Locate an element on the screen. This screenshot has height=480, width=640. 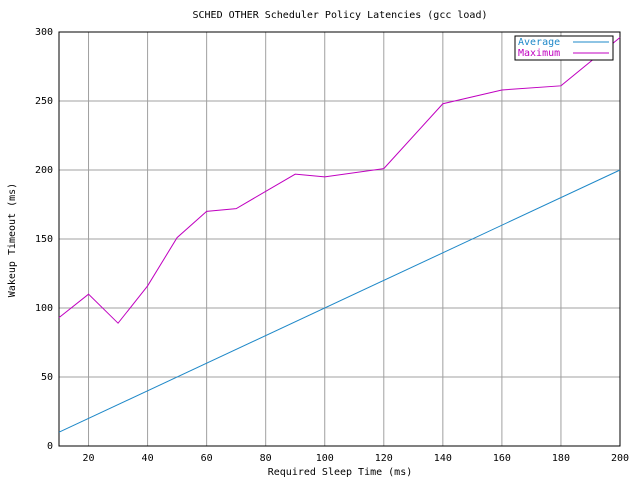
x-tick-label: 60 is located at coordinates (207, 458).